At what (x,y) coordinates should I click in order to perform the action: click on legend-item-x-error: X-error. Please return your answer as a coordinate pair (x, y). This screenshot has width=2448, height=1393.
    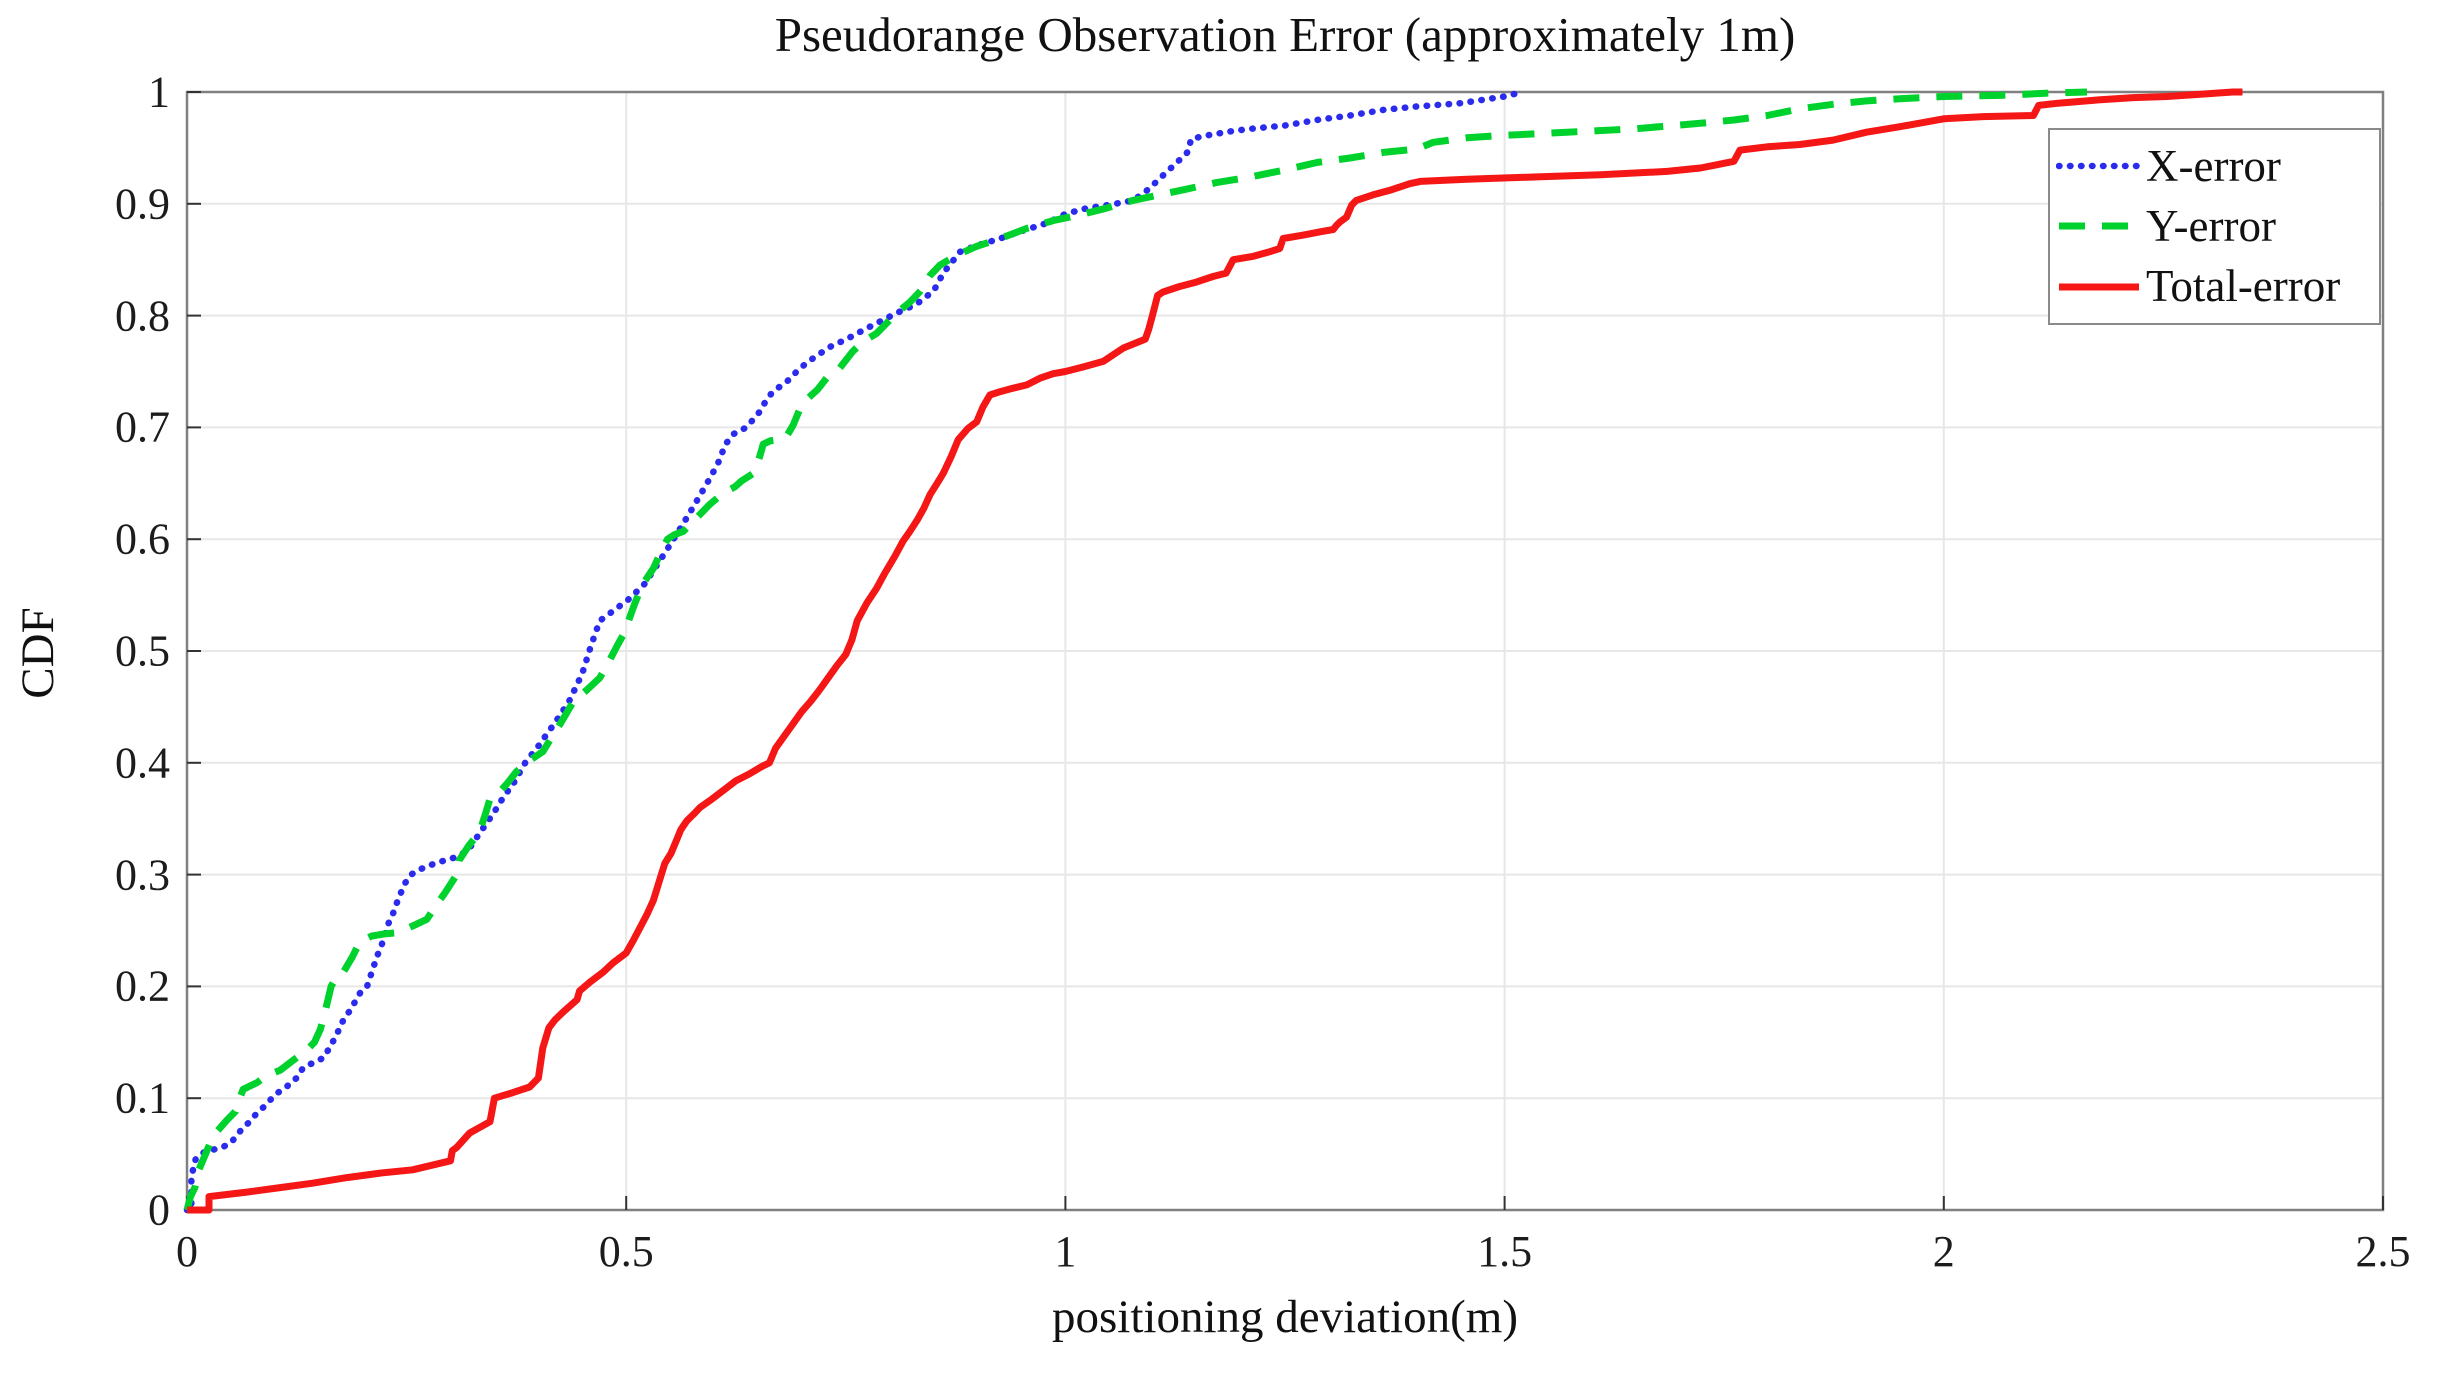
    Looking at the image, I should click on (2217, 165).